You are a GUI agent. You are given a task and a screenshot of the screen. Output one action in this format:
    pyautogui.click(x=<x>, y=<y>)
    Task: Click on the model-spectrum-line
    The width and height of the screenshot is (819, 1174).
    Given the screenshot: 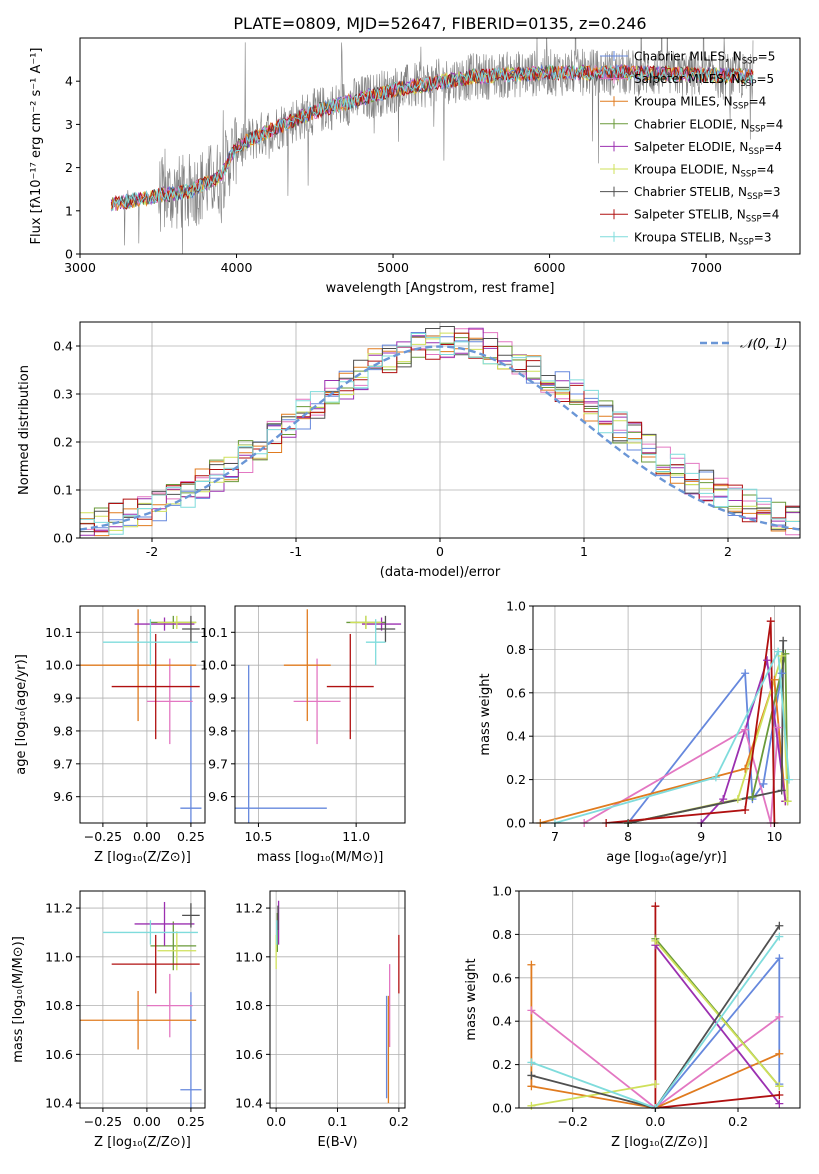 What is the action you would take?
    pyautogui.click(x=432, y=138)
    